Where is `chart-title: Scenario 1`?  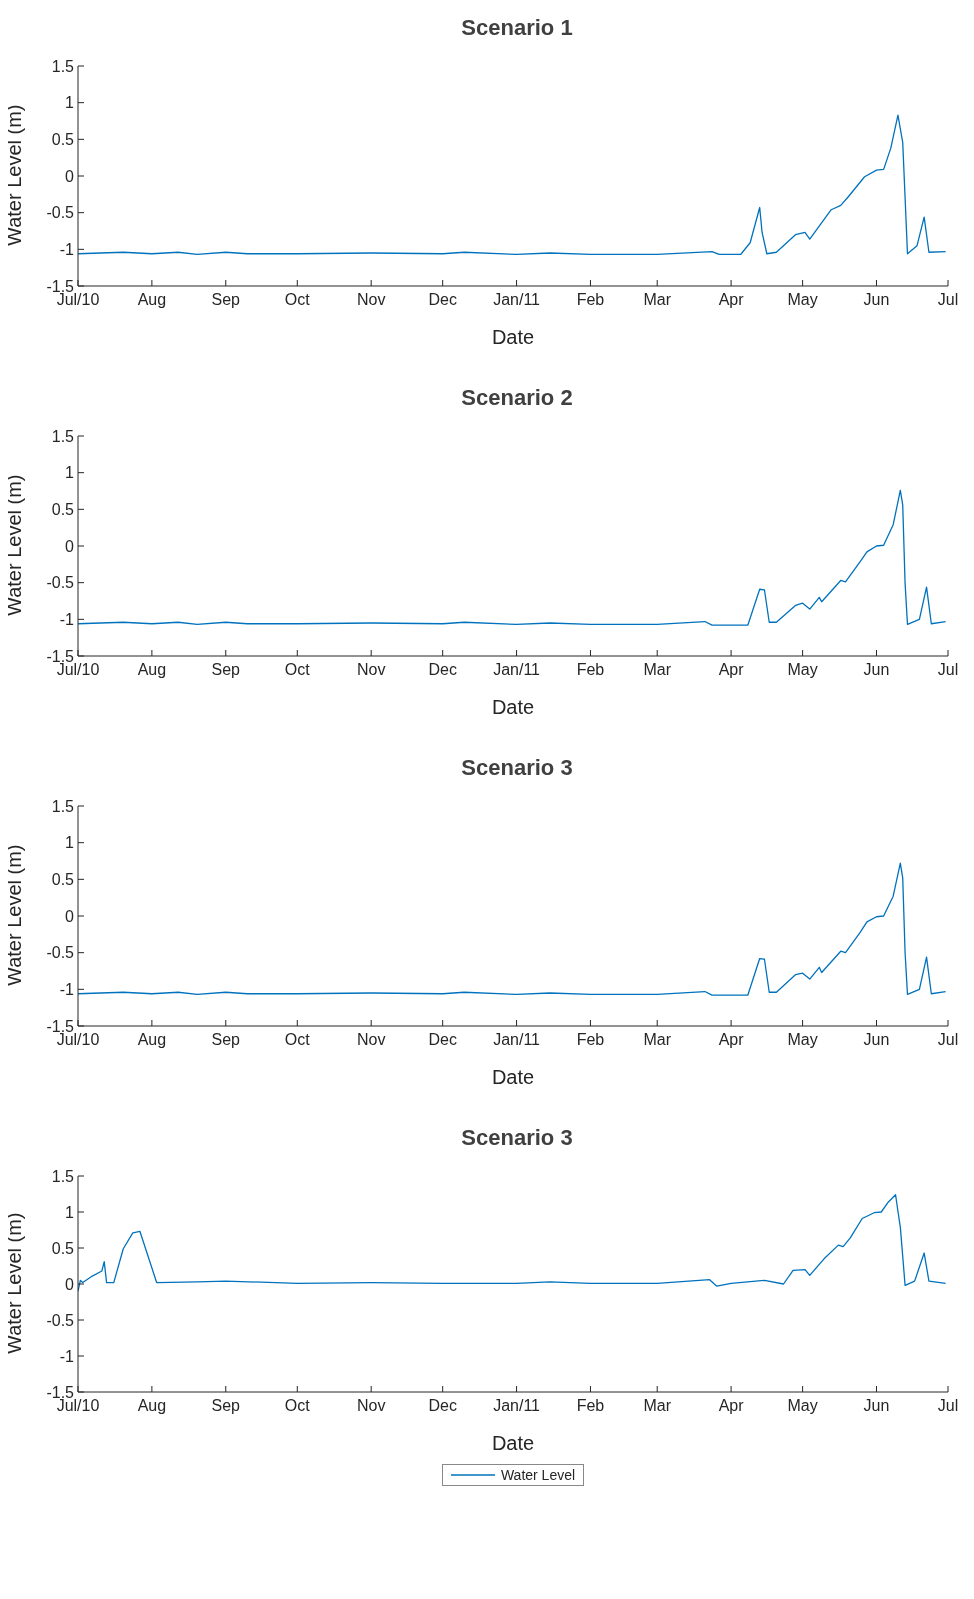
chart-title: Scenario 1 is located at coordinates (517, 28).